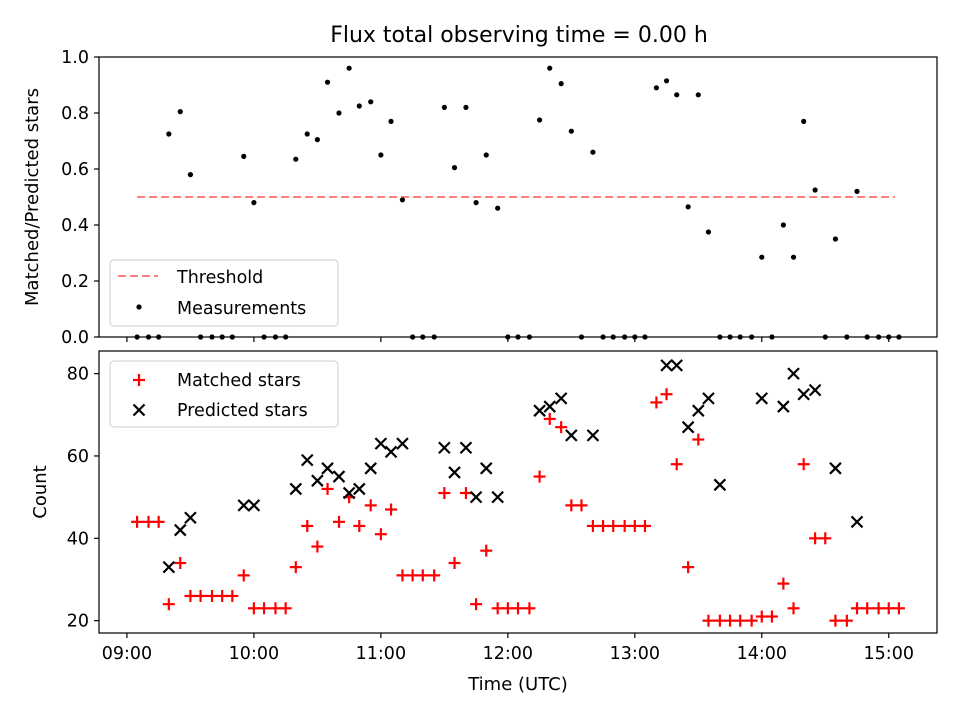 The image size is (960, 720). Describe the element at coordinates (381, 654) in the screenshot. I see `count-x-tick-label: 11:00` at that location.